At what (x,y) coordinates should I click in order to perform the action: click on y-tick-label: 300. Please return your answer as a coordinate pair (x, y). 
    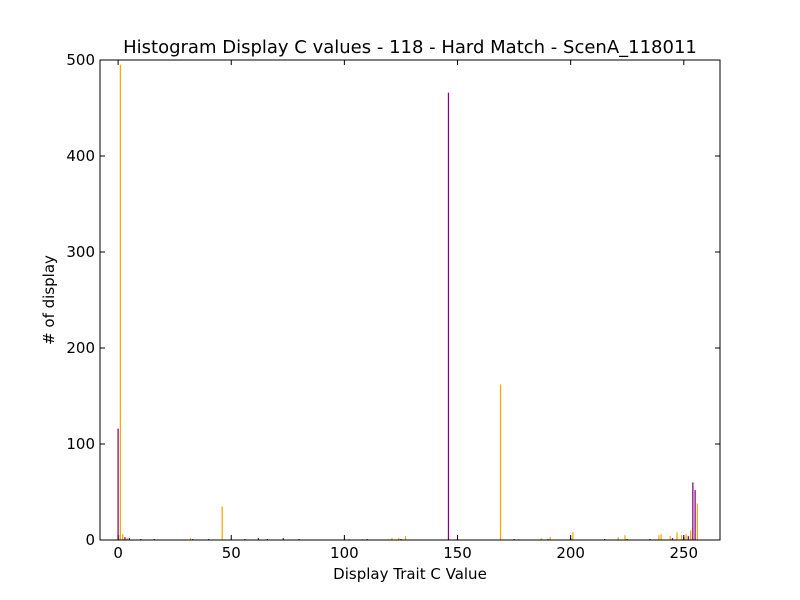
    Looking at the image, I should click on (80, 252).